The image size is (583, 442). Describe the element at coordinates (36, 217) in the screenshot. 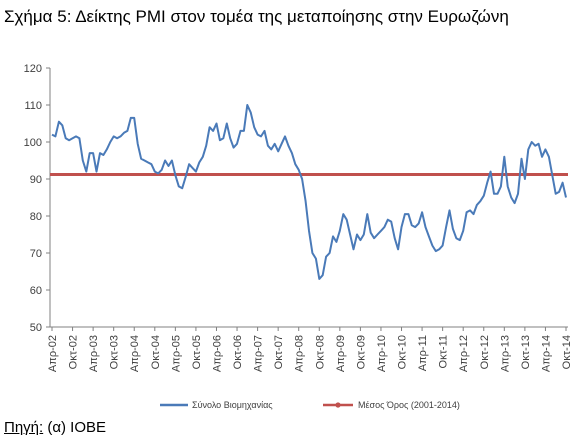

I see `y-tick-label: 80` at that location.